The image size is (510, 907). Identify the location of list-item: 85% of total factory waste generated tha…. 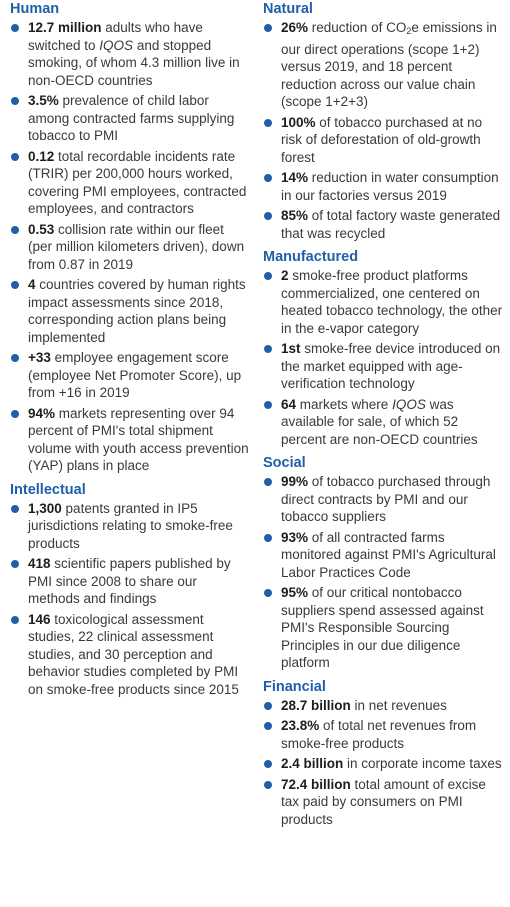
(384, 224).